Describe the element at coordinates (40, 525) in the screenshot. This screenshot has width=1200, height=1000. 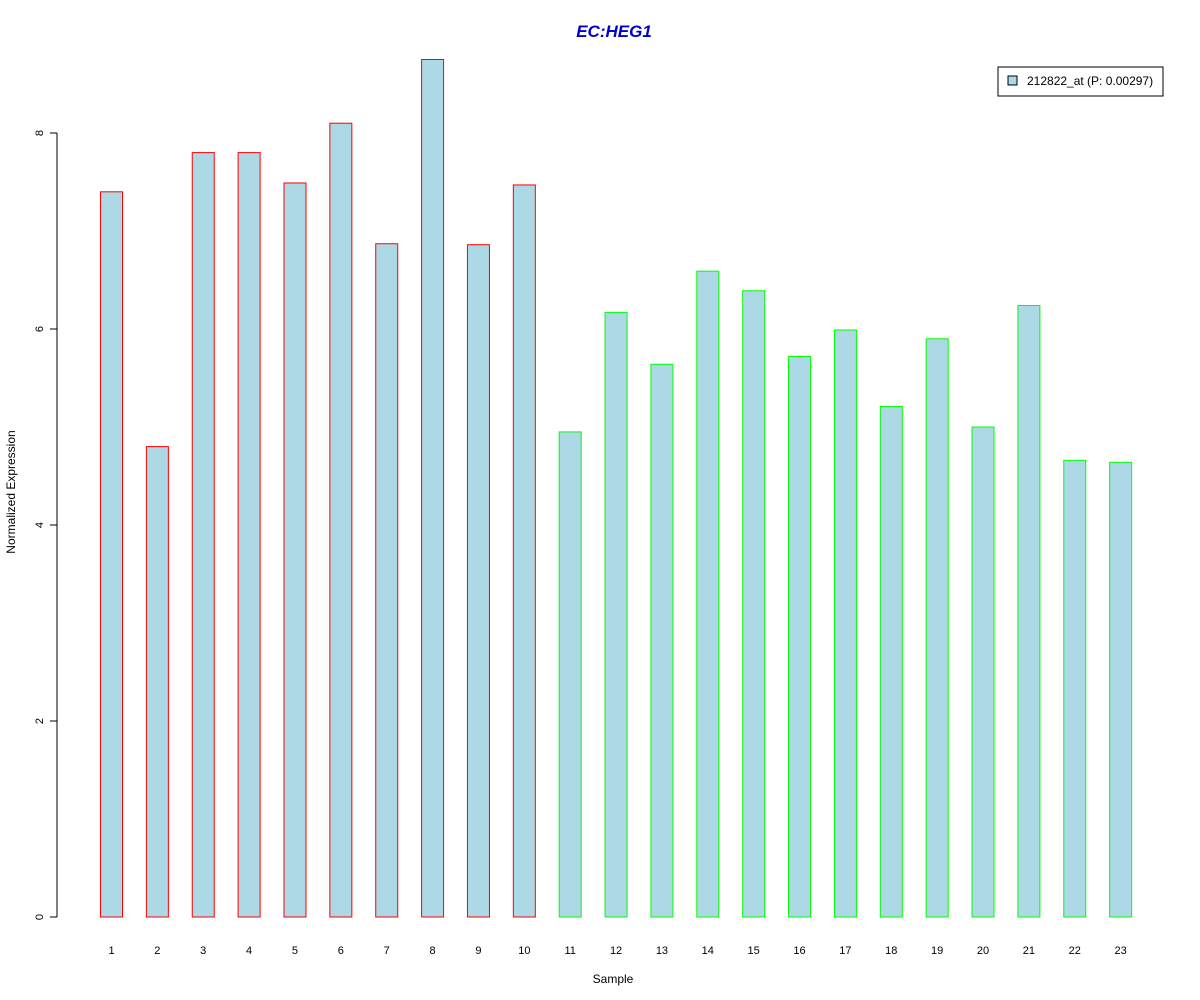
I see `y-tick-label: 4` at that location.